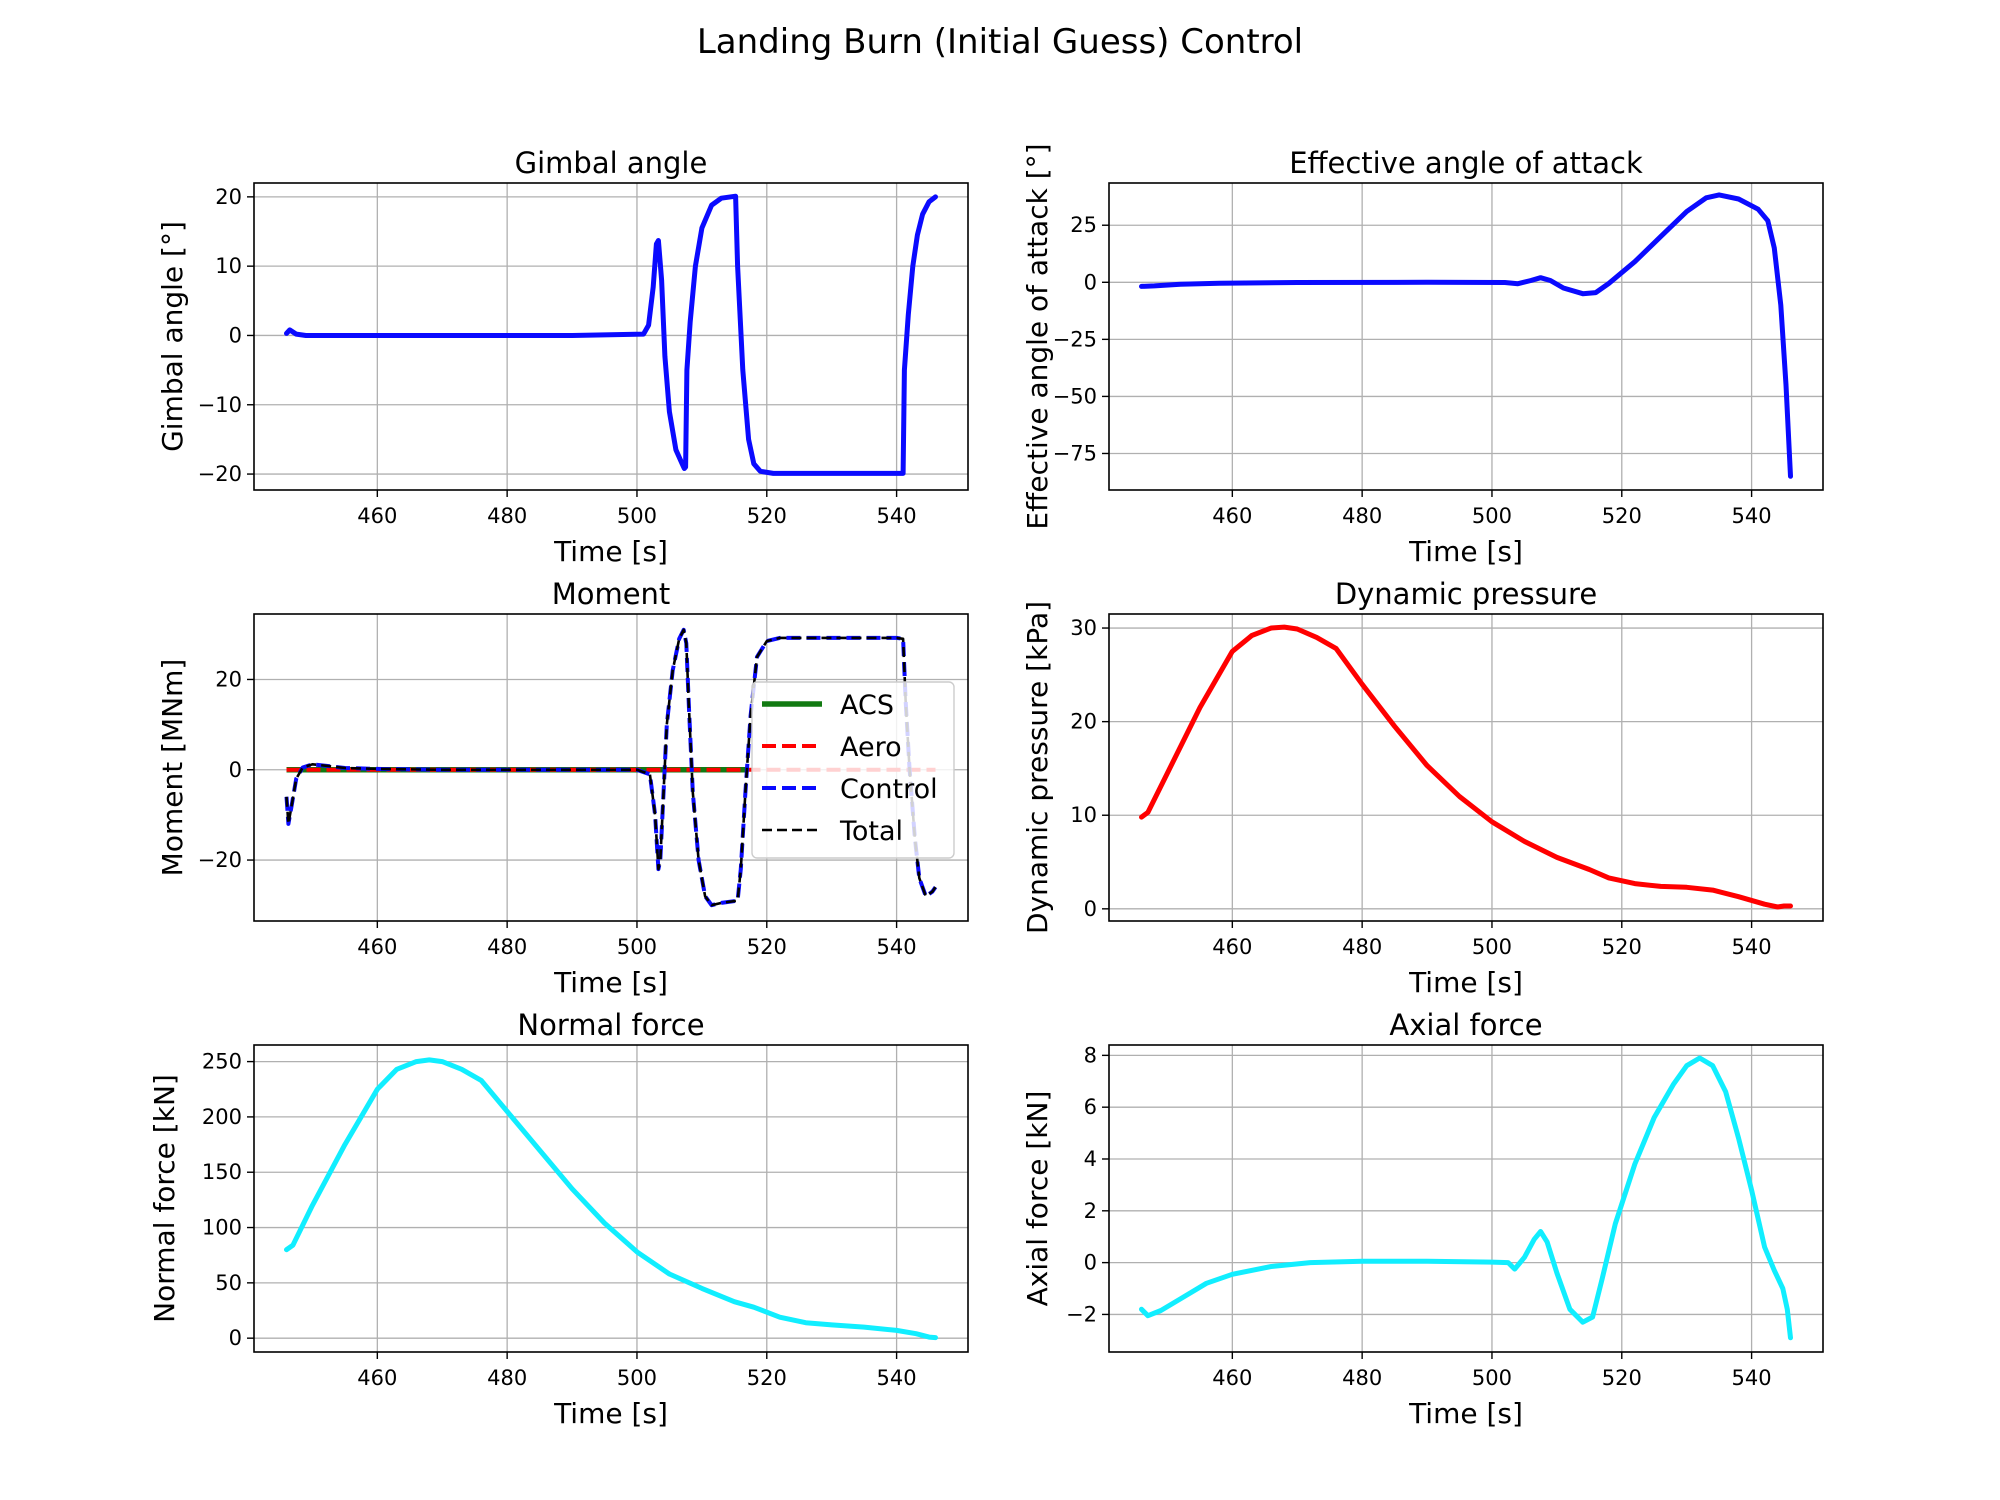  What do you see at coordinates (1075, 339) in the screenshot?
I see `y-tick-label: −25` at bounding box center [1075, 339].